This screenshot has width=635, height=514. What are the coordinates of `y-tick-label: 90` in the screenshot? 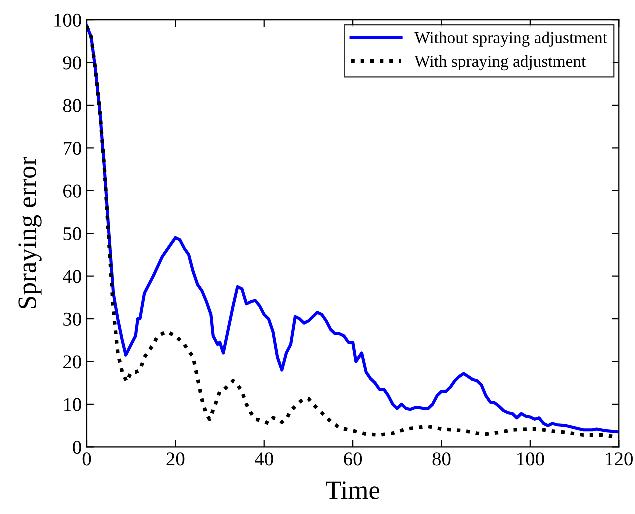 It's located at (72, 63).